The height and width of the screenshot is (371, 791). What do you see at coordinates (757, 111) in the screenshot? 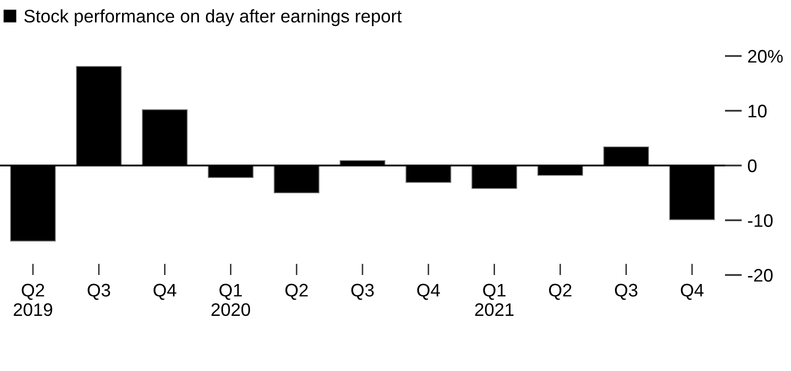
I see `y-tick-label: 10` at bounding box center [757, 111].